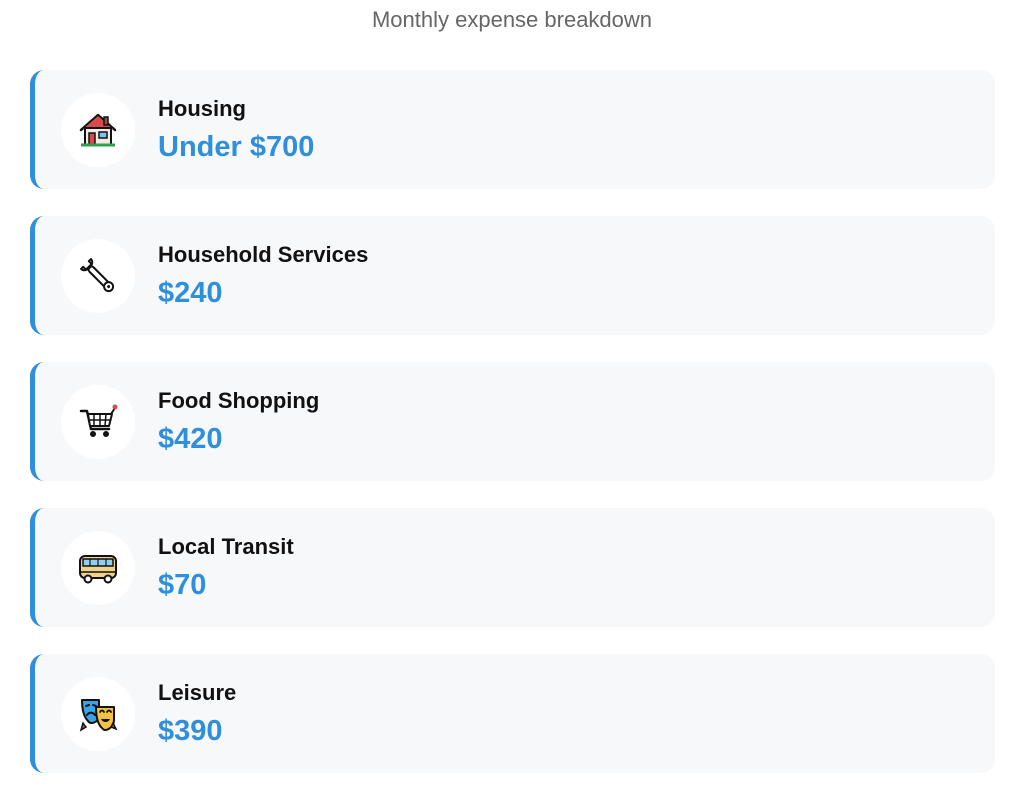 The width and height of the screenshot is (1024, 800). I want to click on expense-amount: $390, so click(190, 731).